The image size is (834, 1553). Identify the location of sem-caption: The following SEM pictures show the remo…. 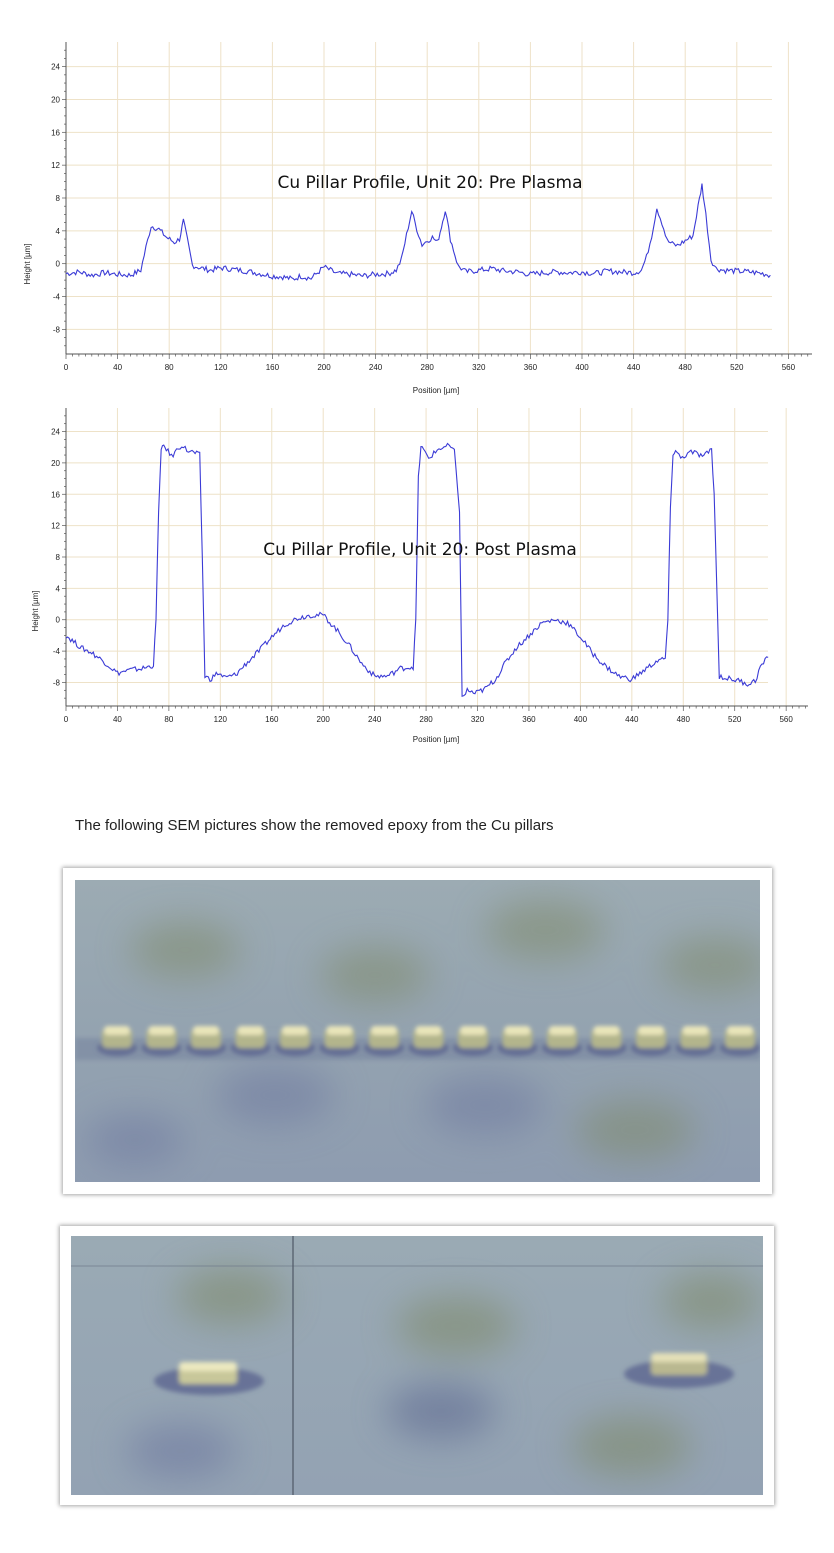
(314, 825).